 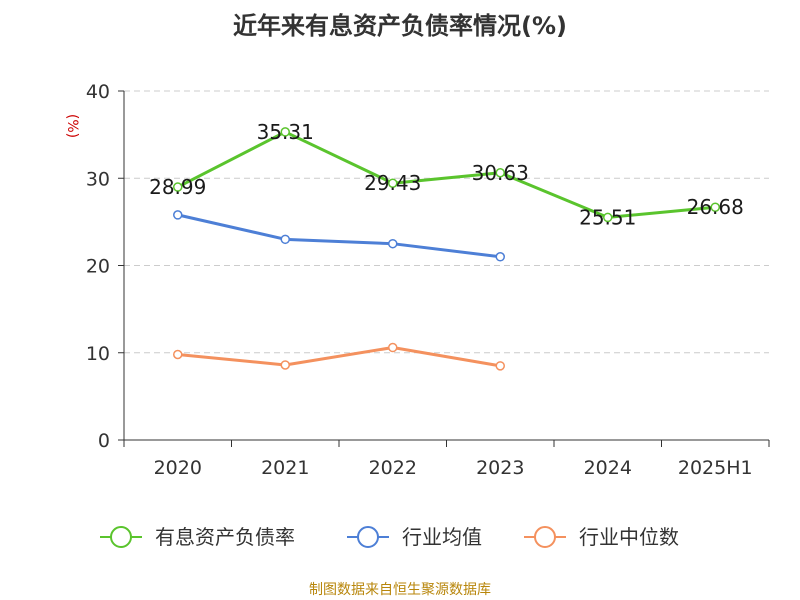 What do you see at coordinates (98, 354) in the screenshot?
I see `y-tick-label: 10` at bounding box center [98, 354].